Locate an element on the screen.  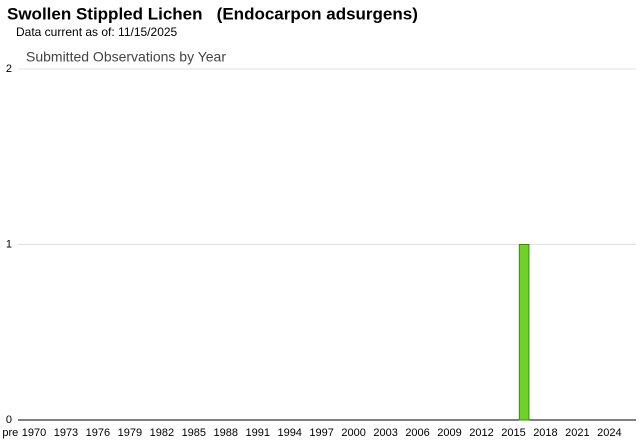
x-tick-label: 1973 is located at coordinates (66, 433).